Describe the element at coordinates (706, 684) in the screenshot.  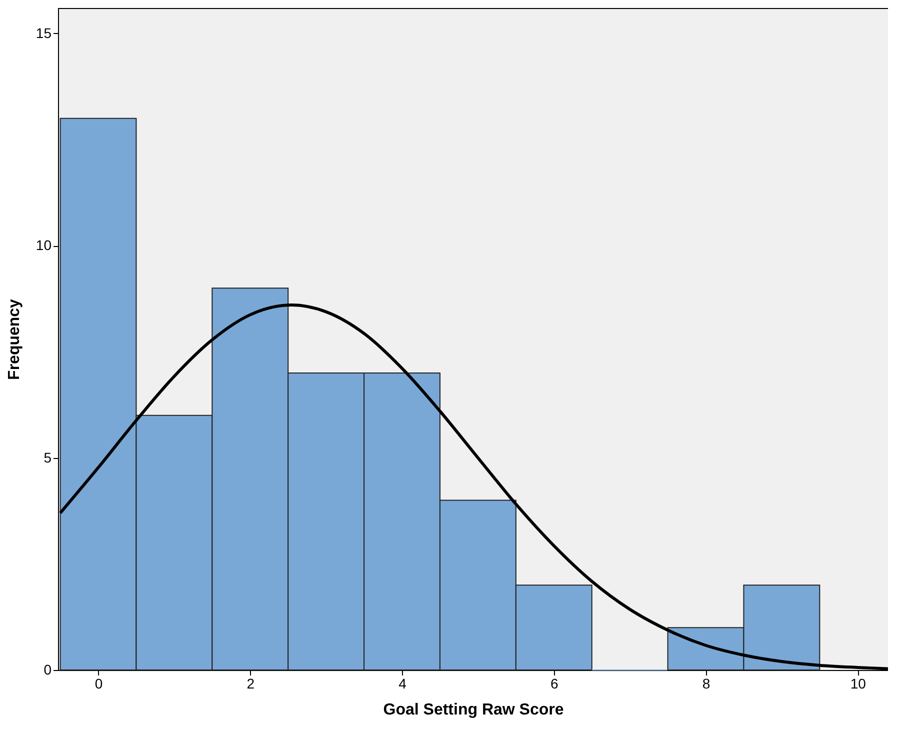
I see `x-tick-label: 8` at that location.